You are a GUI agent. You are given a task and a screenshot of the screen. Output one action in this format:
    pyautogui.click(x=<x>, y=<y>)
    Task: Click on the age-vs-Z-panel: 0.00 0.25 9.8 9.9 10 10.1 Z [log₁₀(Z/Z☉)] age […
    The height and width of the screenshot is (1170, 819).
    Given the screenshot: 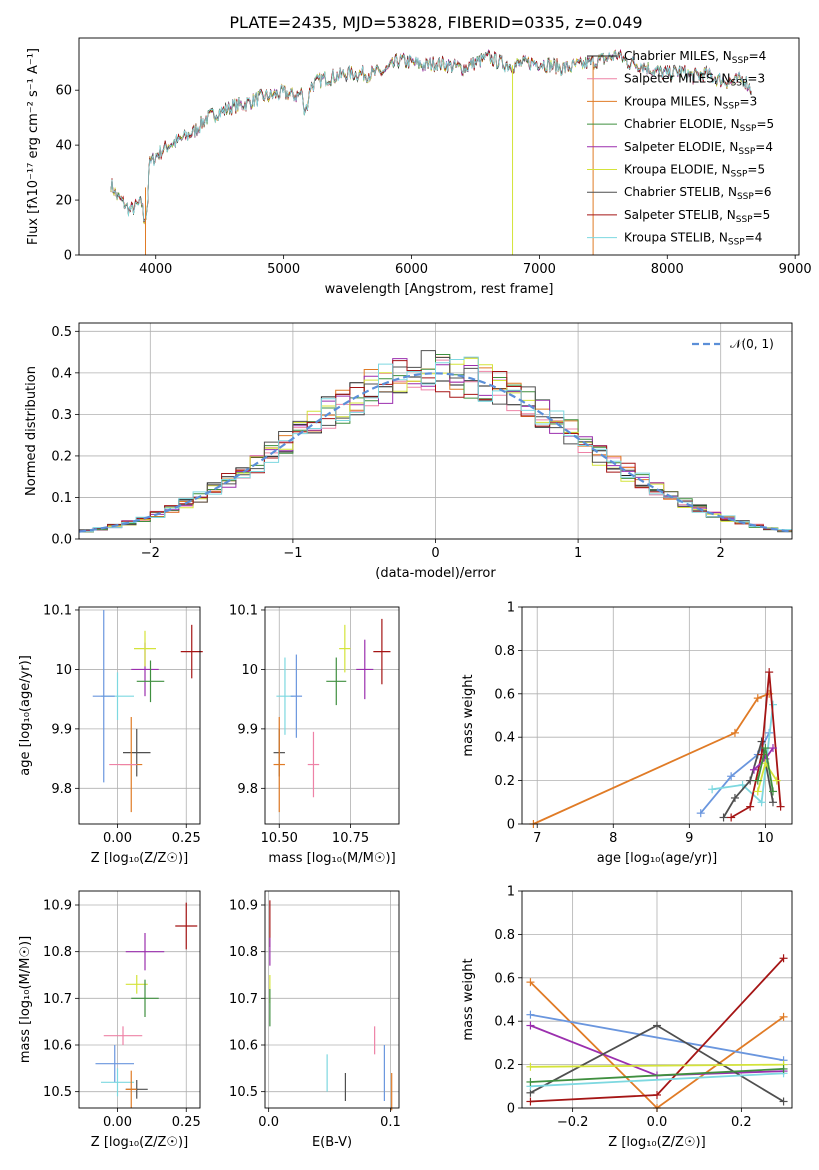 What is the action you would take?
    pyautogui.click(x=110, y=734)
    